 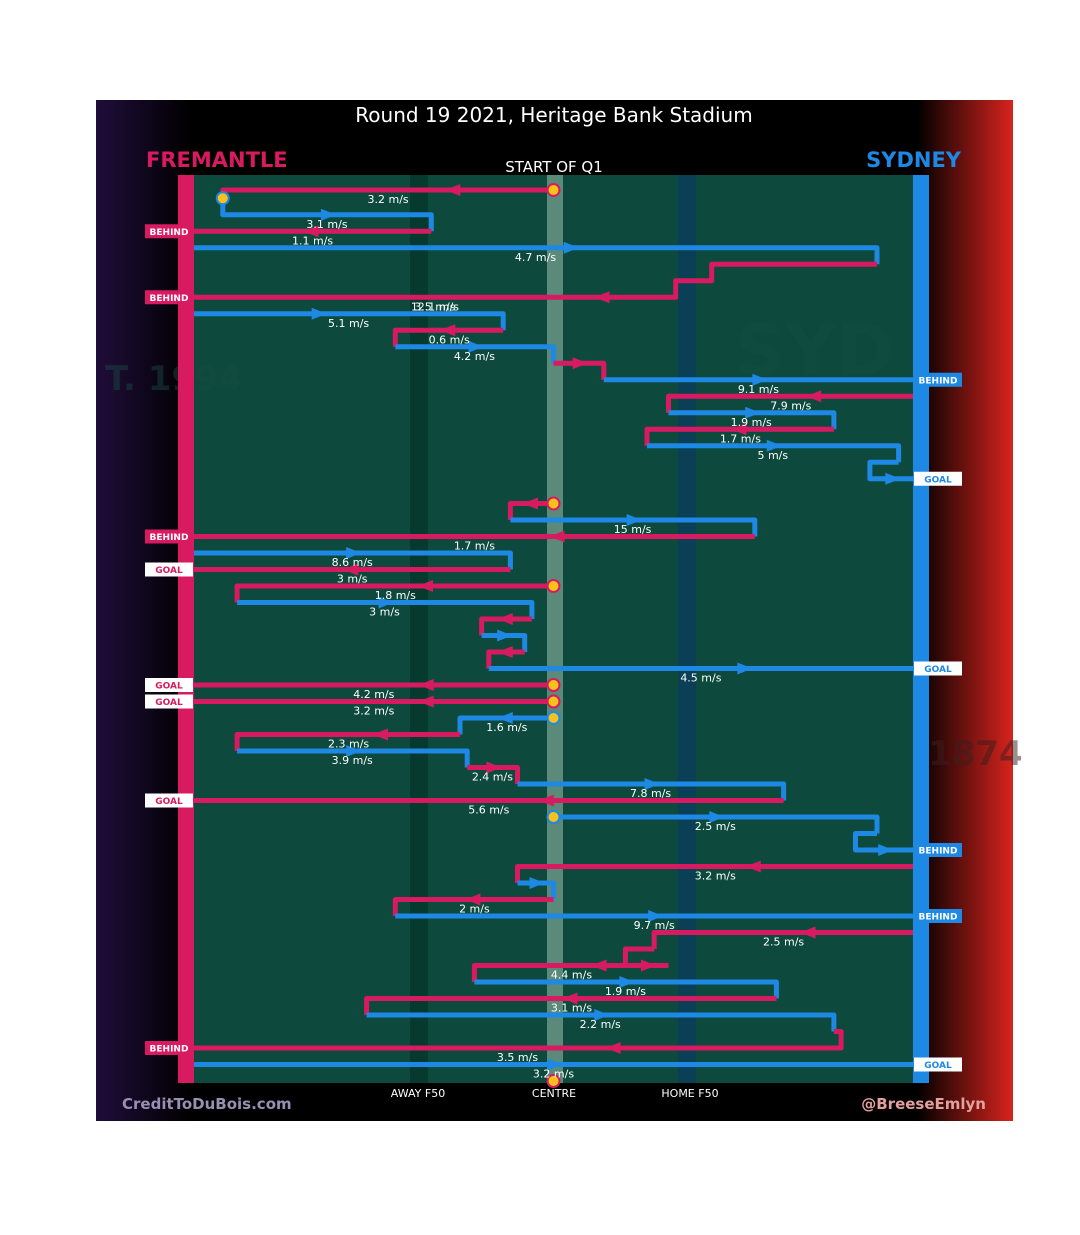 I want to click on speed-label: 8.6 m/s, so click(x=352, y=562).